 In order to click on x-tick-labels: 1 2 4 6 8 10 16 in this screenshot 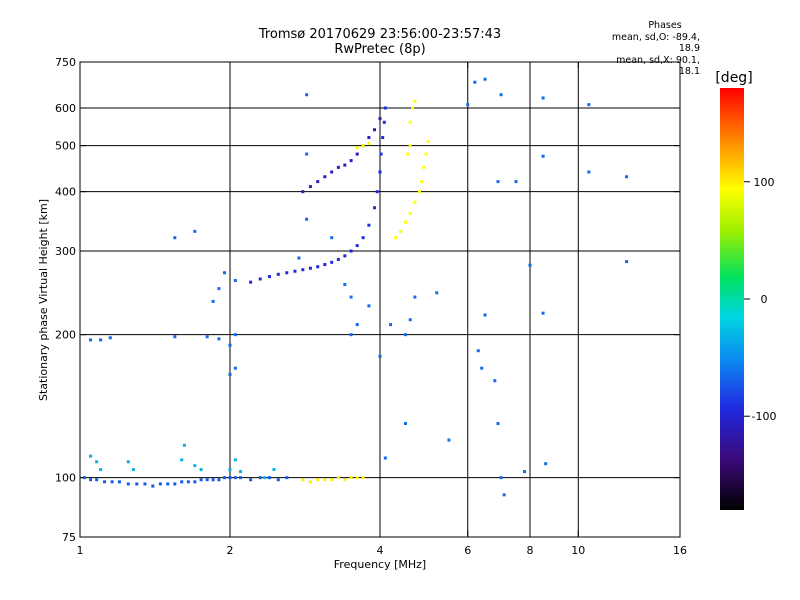, I will do `click(382, 550)`.